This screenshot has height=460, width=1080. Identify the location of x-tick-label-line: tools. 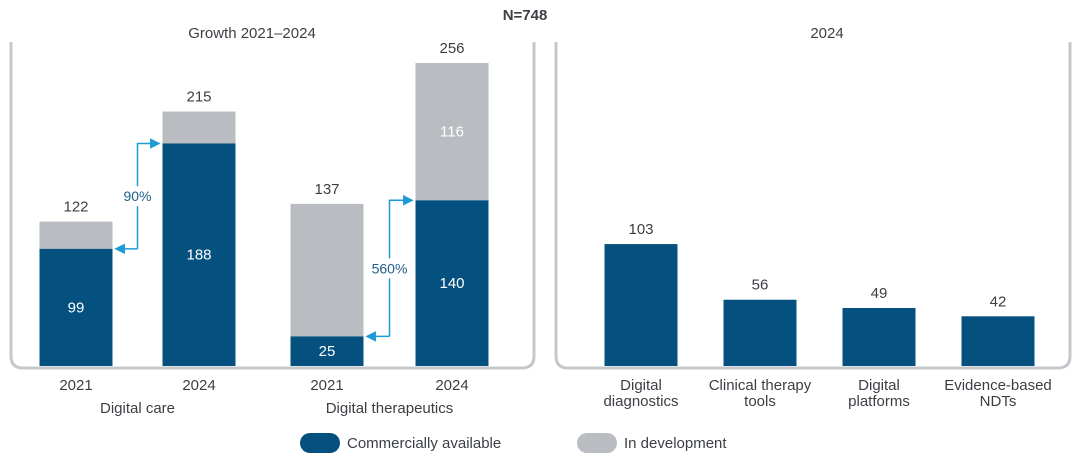
(760, 401).